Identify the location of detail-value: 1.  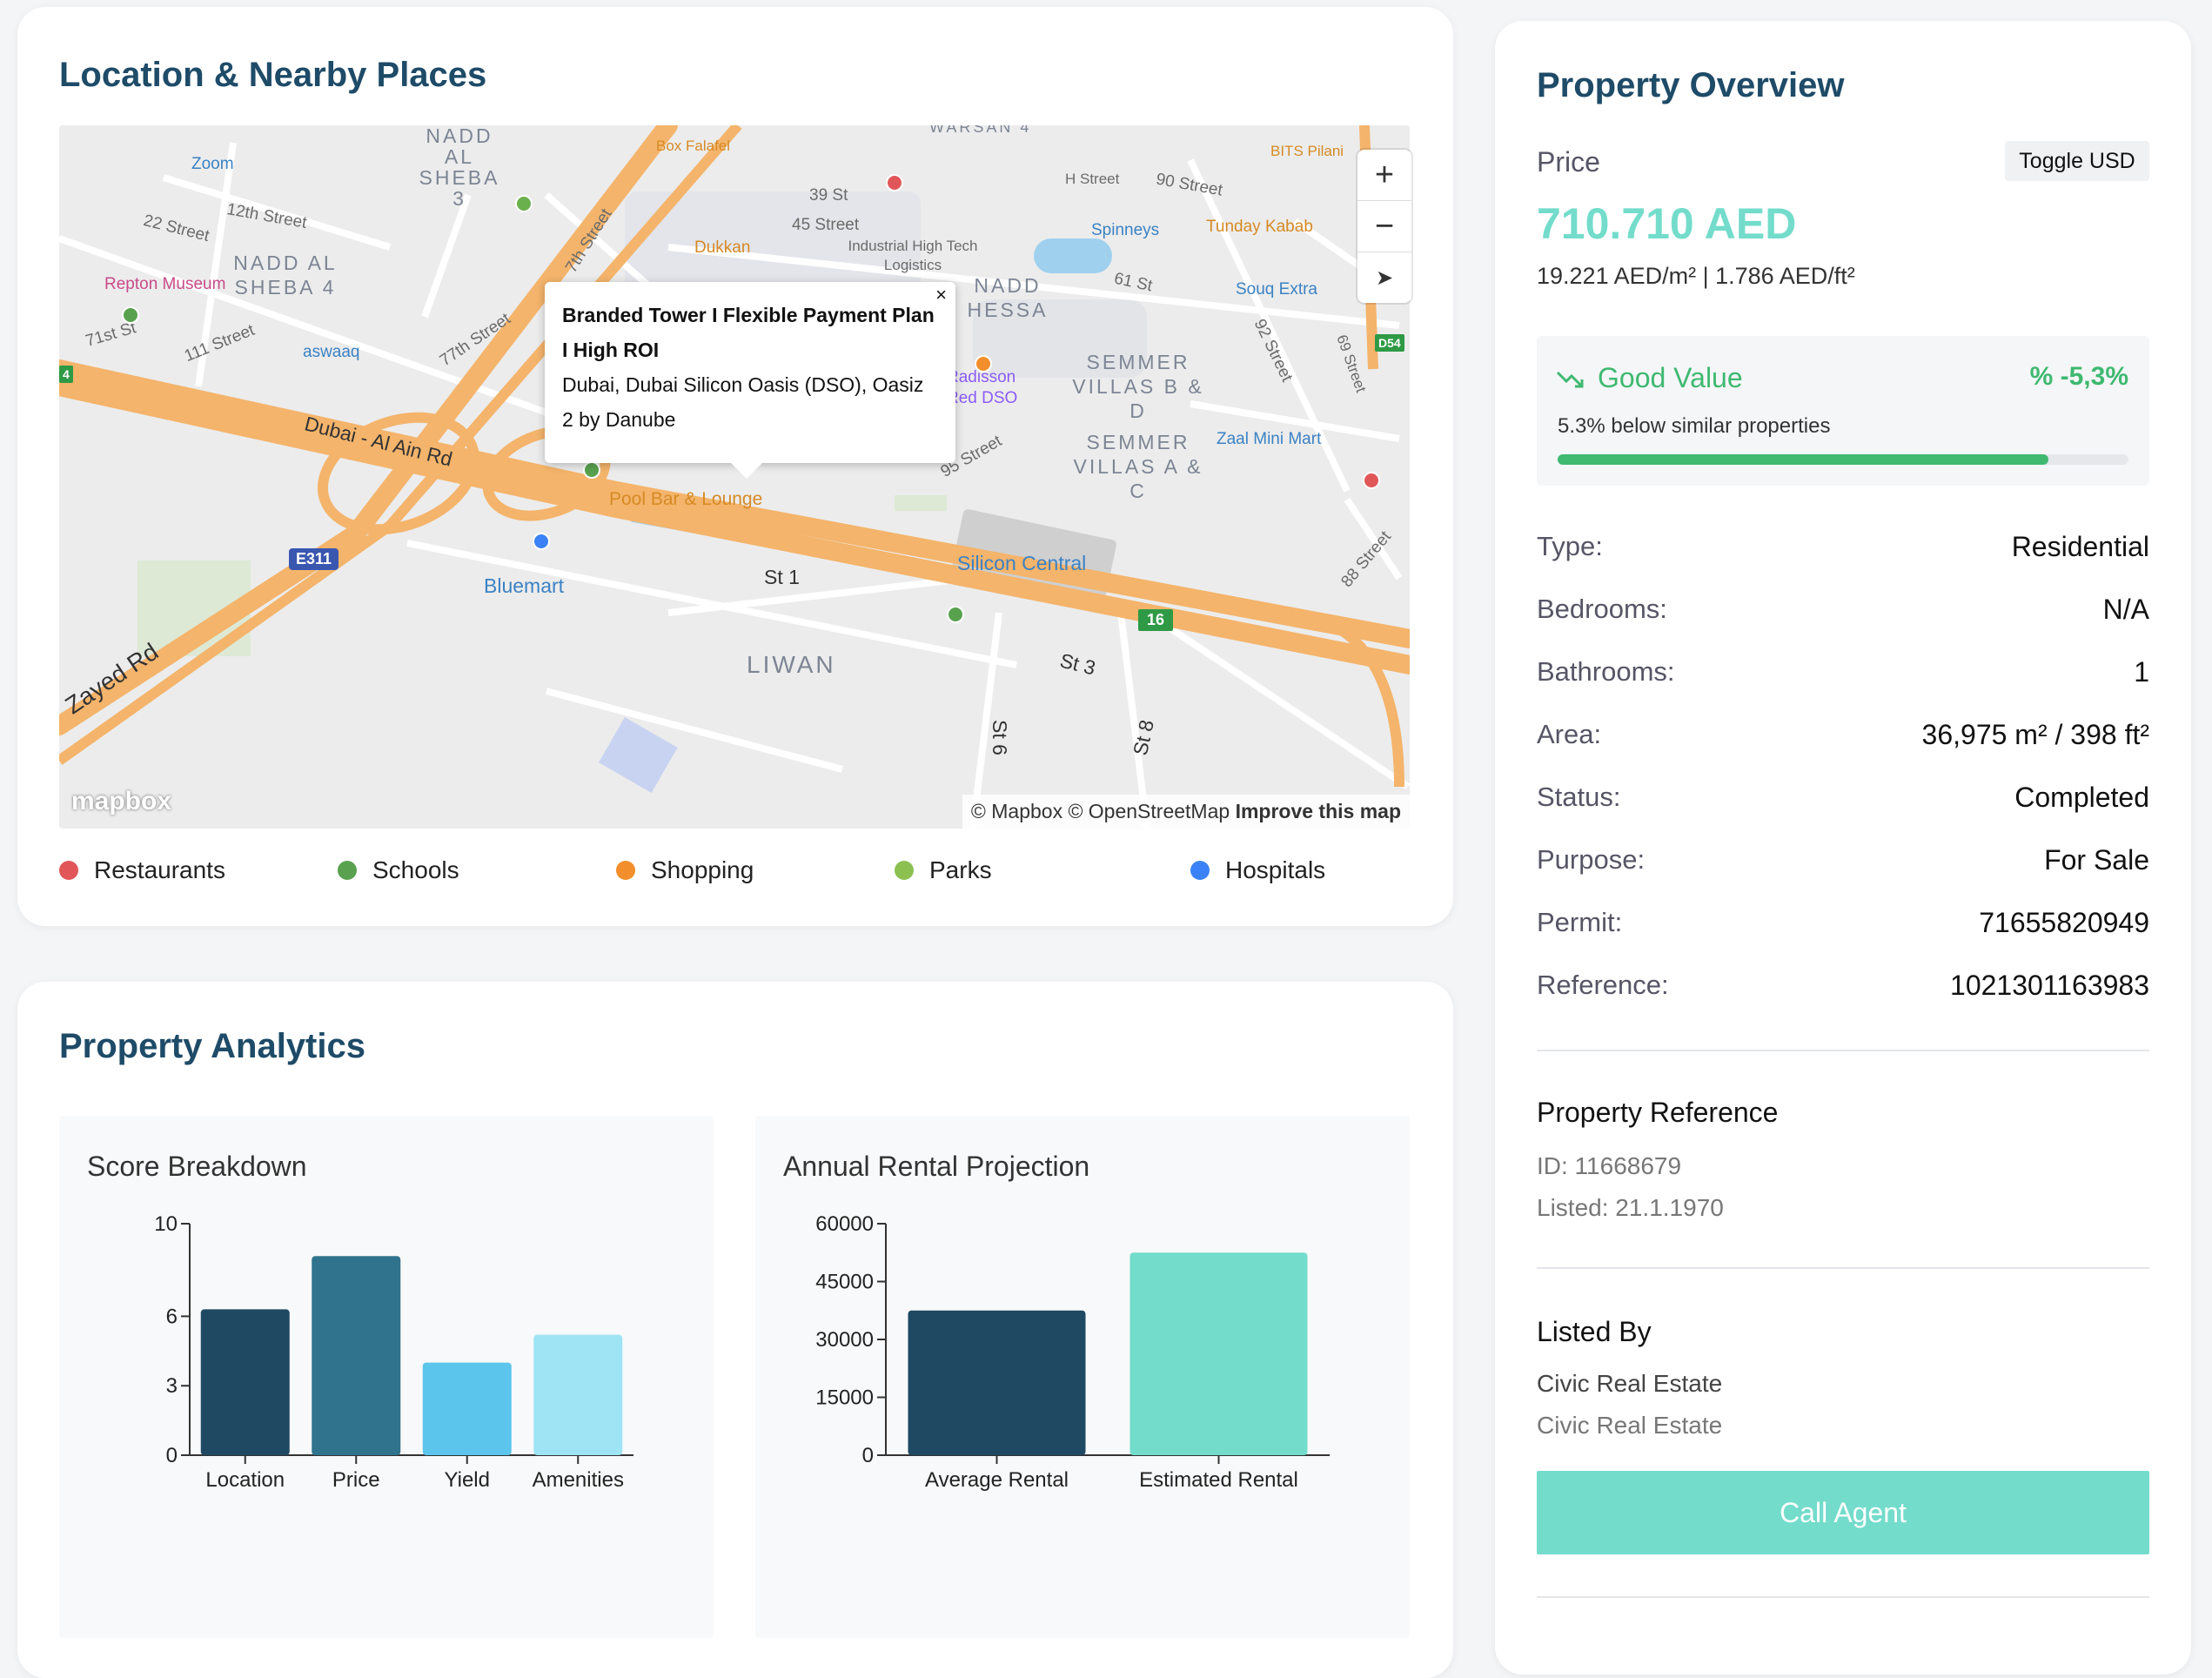
(2141, 672).